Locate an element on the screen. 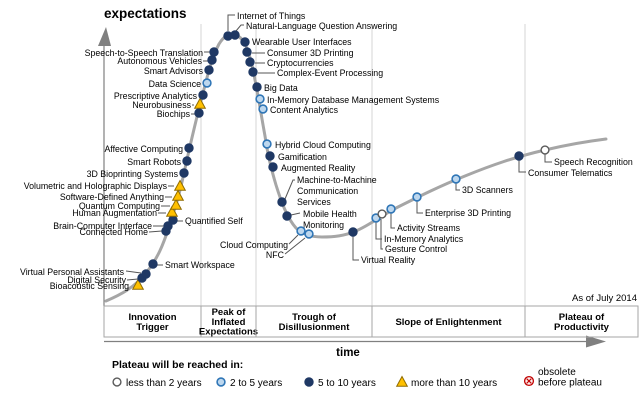  tech-item-in-memory-database-management-systems: In-Memory Database Management Systems is located at coordinates (347, 99).